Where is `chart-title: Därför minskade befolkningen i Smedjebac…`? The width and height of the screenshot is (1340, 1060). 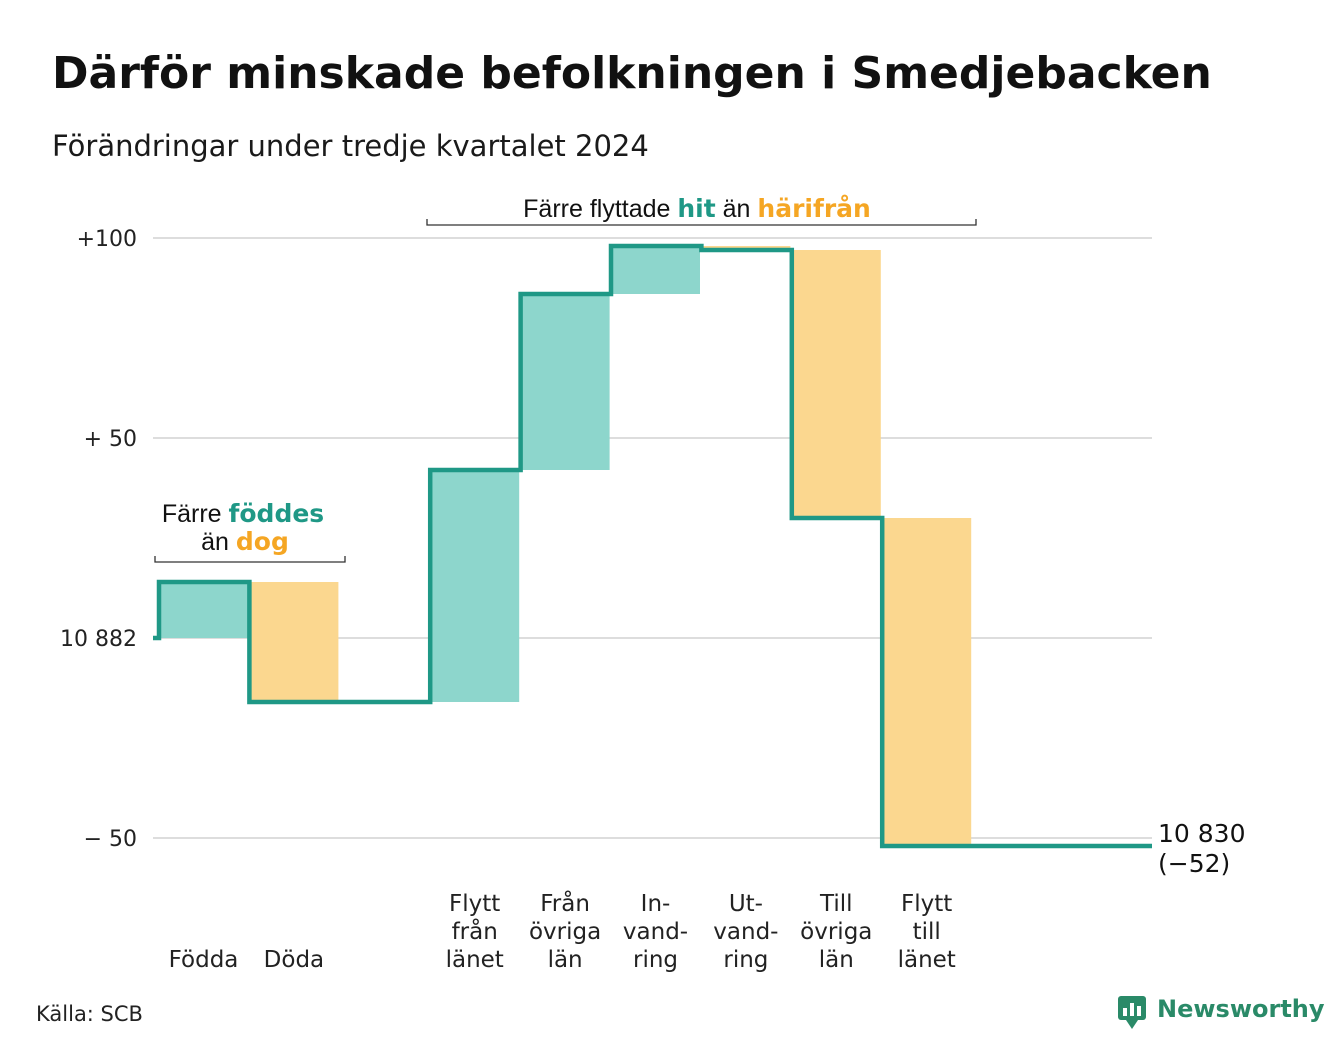 chart-title: Därför minskade befolkningen i Smedjebac… is located at coordinates (632, 73).